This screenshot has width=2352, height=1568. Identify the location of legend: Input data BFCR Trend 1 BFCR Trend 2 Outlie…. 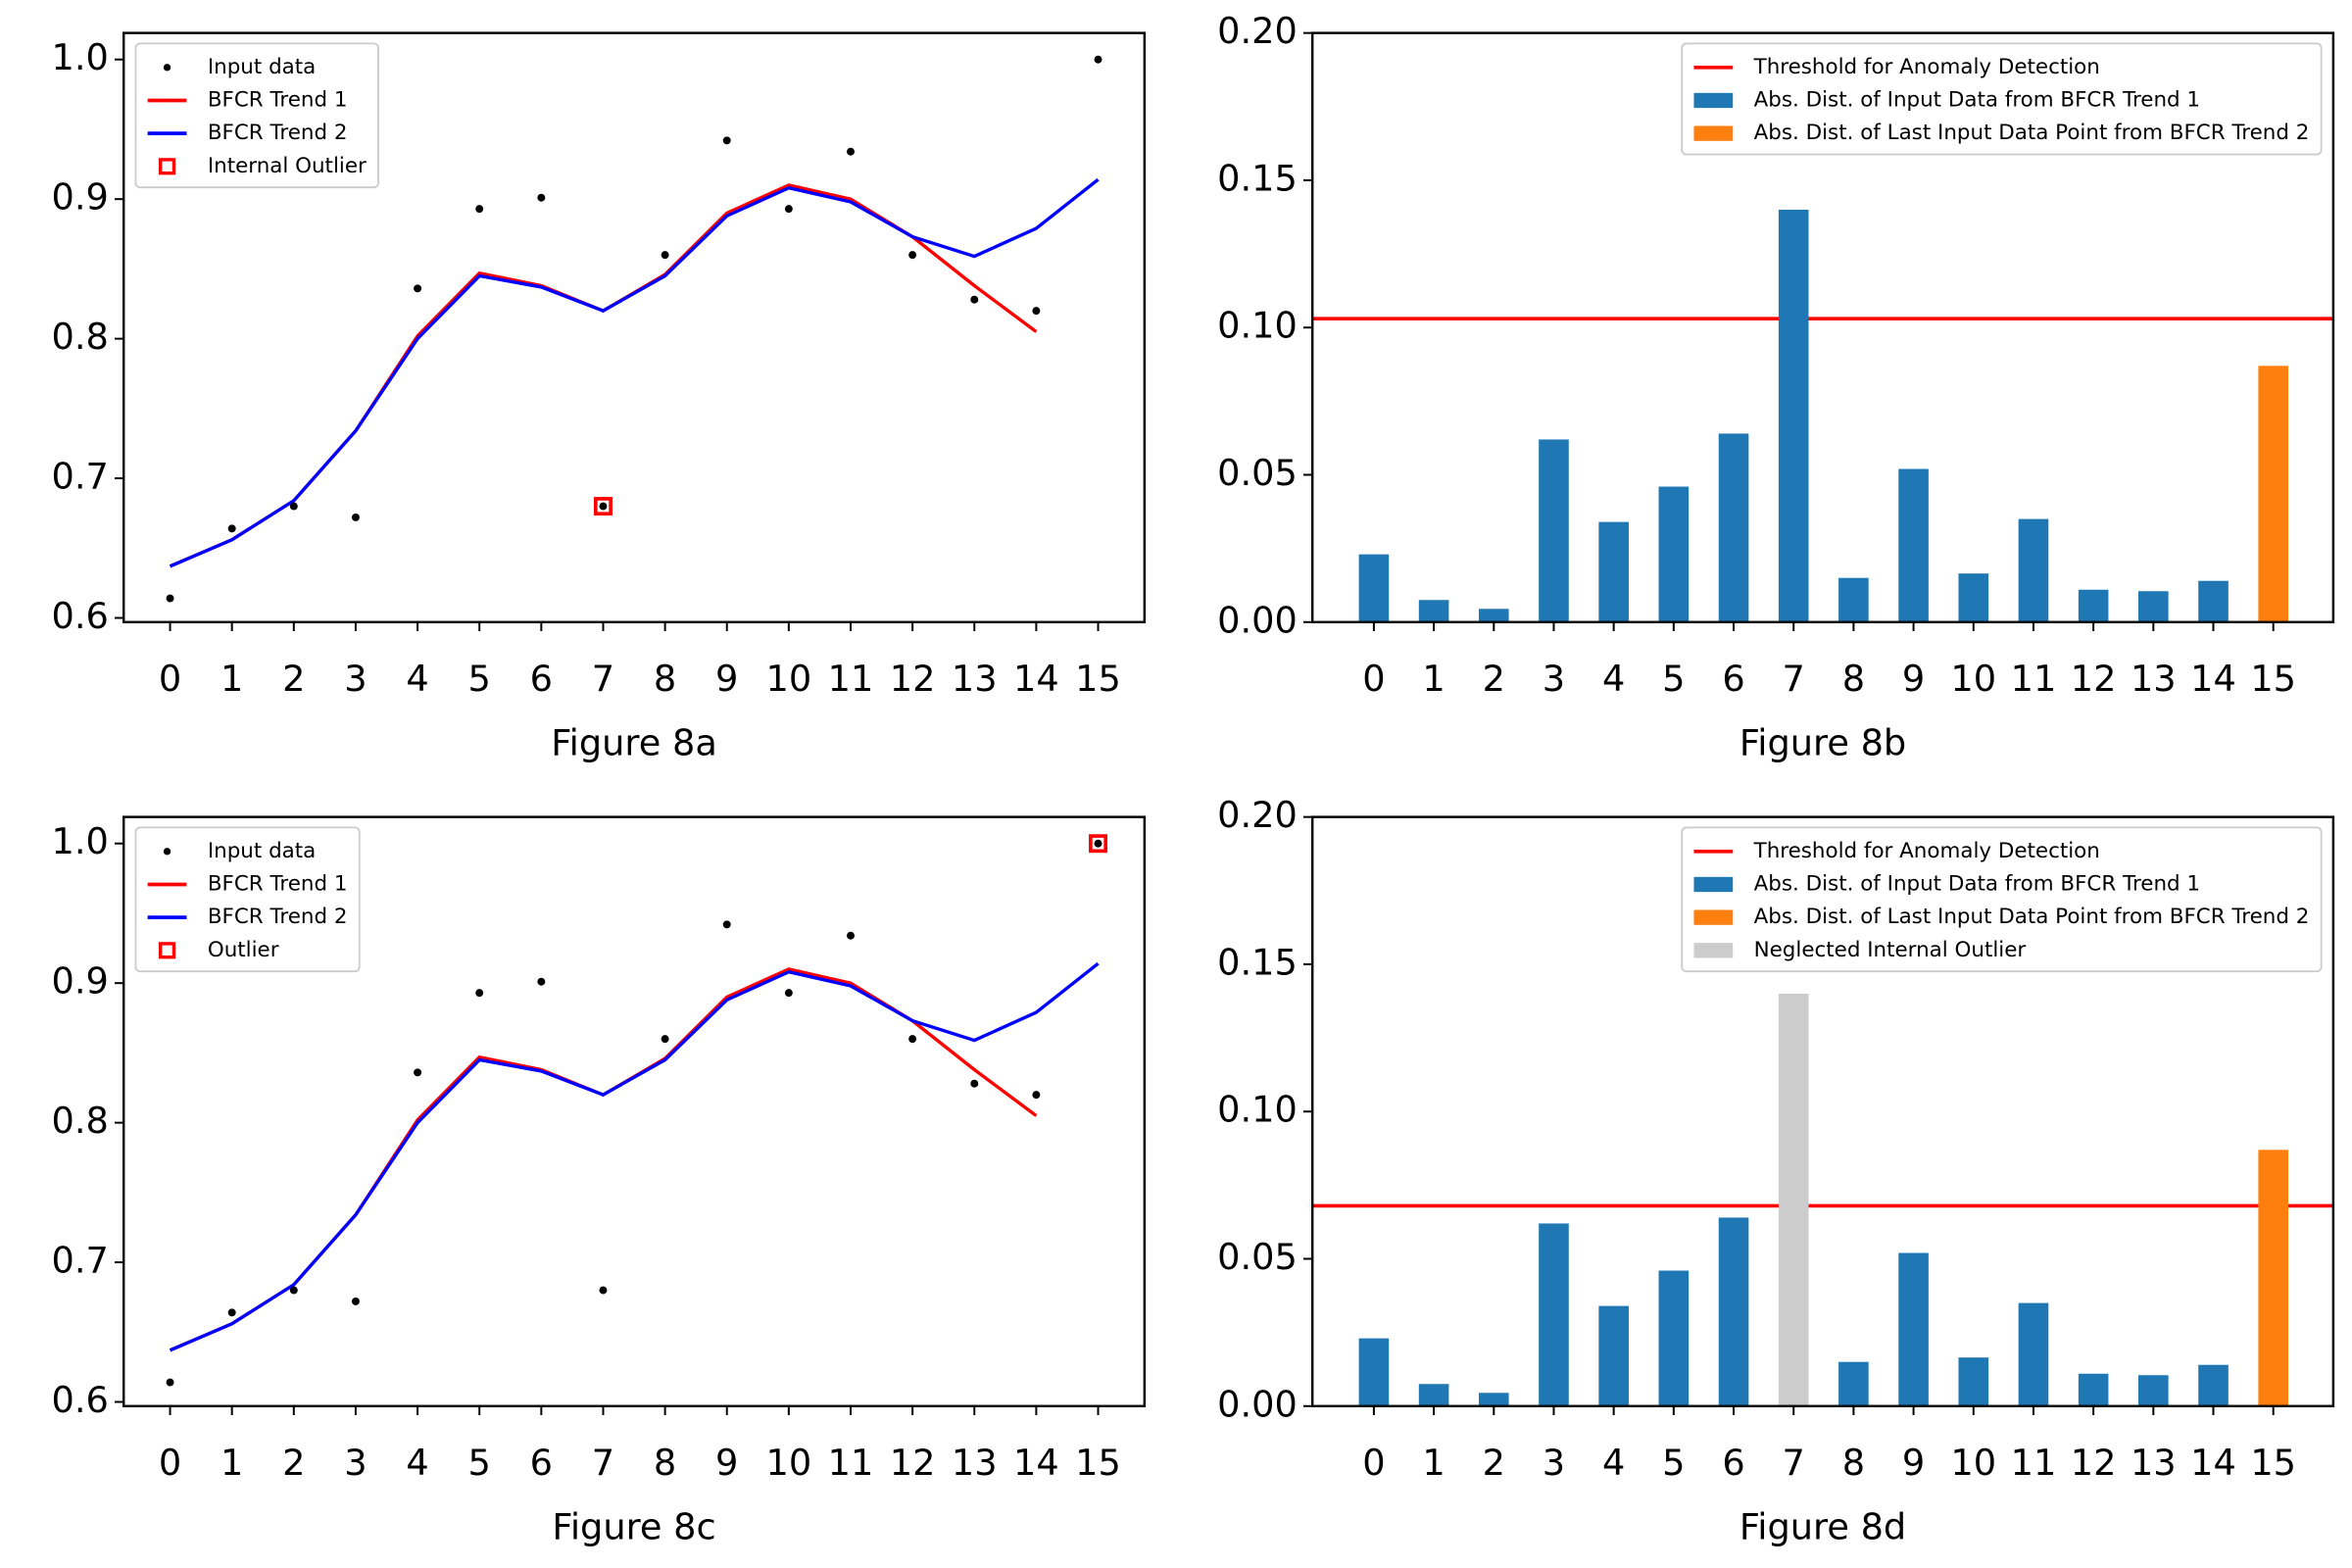
(247, 899).